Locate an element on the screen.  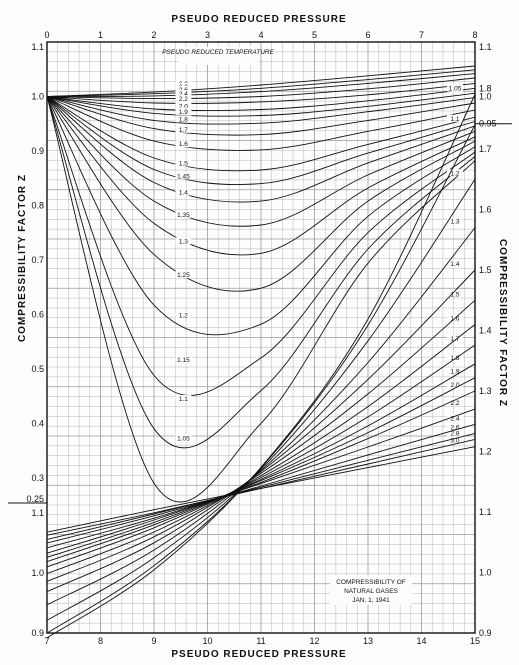
lower-curve-label: 2.2 is located at coordinates (454, 403).